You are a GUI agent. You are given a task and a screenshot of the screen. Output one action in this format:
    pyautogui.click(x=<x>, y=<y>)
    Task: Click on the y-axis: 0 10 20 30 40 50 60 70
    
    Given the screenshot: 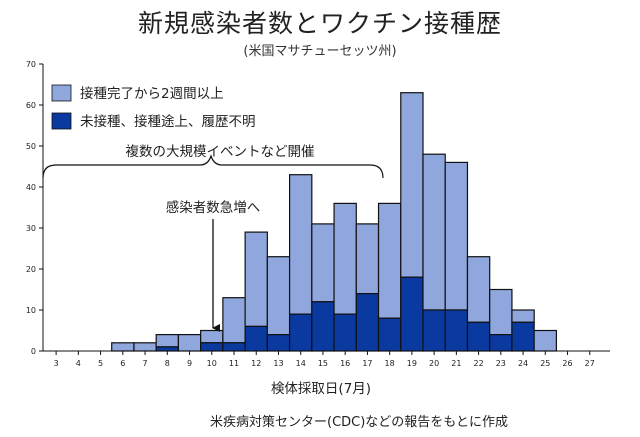 What is the action you would take?
    pyautogui.click(x=35, y=208)
    